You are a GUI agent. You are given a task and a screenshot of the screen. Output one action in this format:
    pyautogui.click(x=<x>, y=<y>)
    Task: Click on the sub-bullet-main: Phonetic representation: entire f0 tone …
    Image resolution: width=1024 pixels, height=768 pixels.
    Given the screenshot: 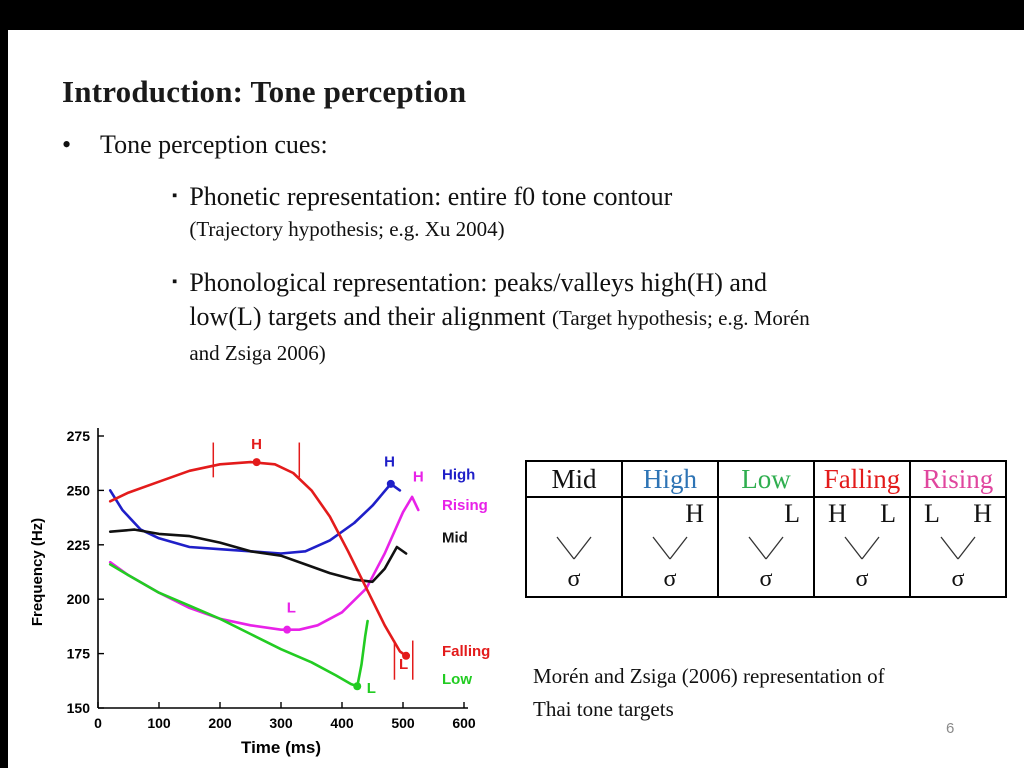 What is the action you would take?
    pyautogui.click(x=431, y=196)
    